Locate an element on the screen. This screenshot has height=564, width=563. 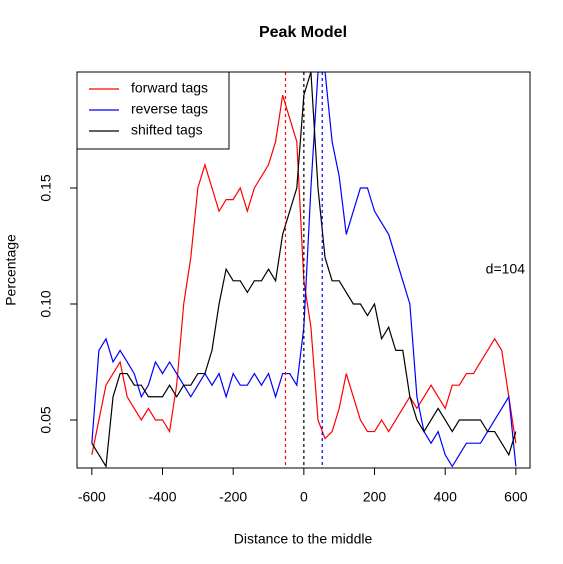
chart-title: Peak Model is located at coordinates (303, 32).